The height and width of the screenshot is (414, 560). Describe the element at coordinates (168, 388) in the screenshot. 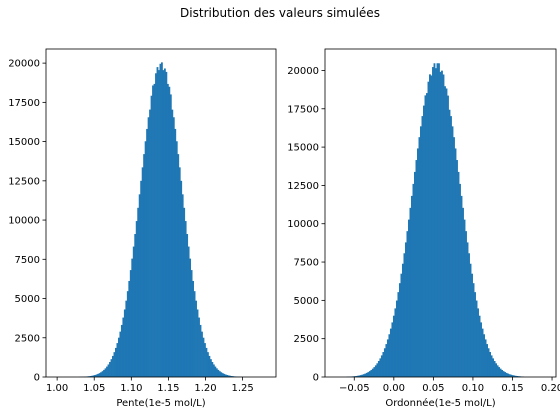

I see `x-tick-label: 1.15` at that location.